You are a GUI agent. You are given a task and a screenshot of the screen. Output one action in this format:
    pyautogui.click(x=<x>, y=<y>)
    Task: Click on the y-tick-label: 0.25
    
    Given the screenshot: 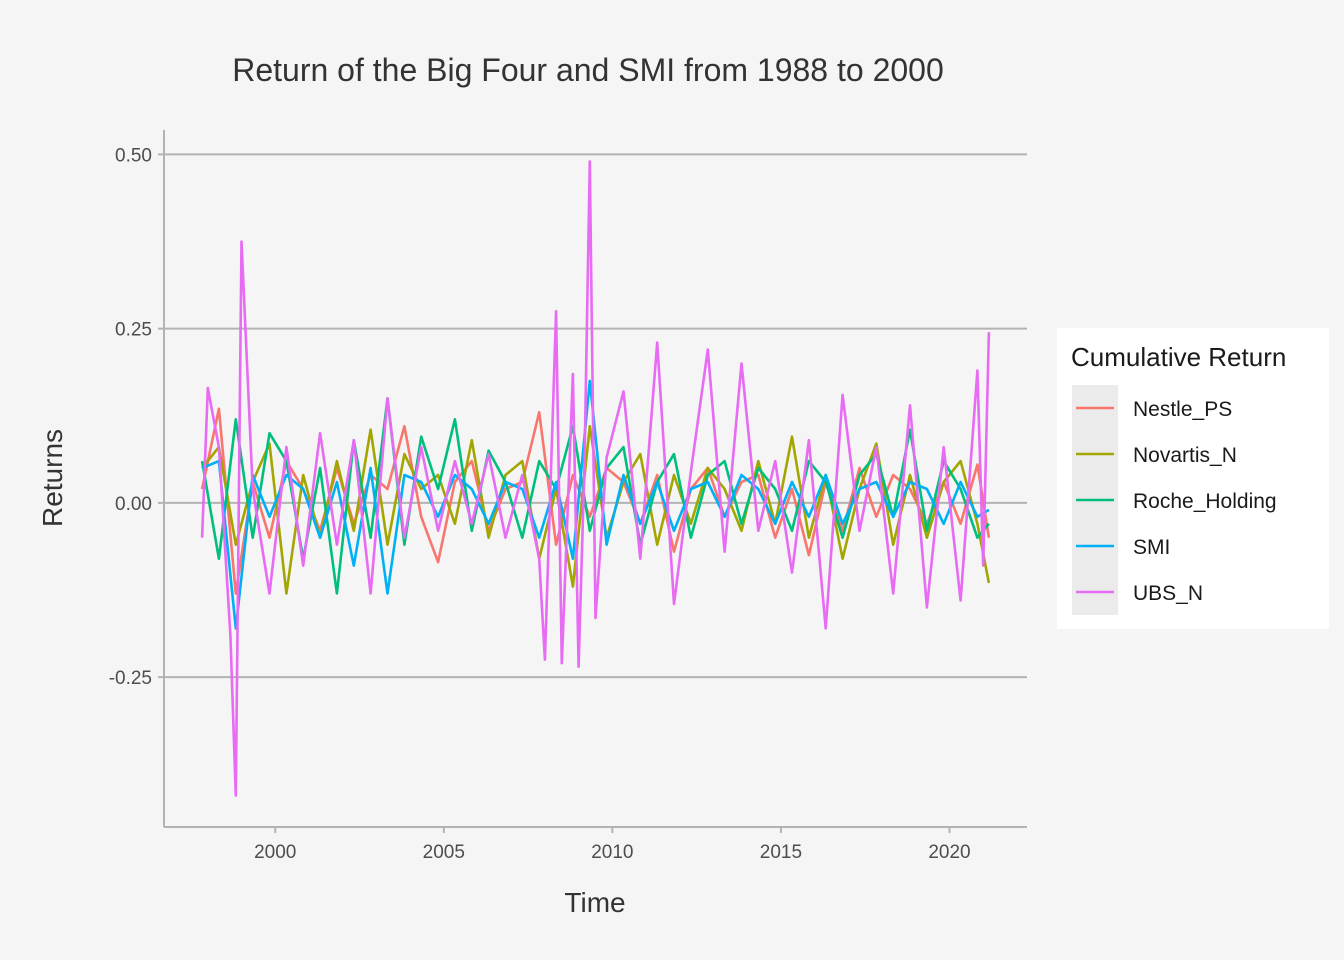 What is the action you would take?
    pyautogui.click(x=133, y=330)
    